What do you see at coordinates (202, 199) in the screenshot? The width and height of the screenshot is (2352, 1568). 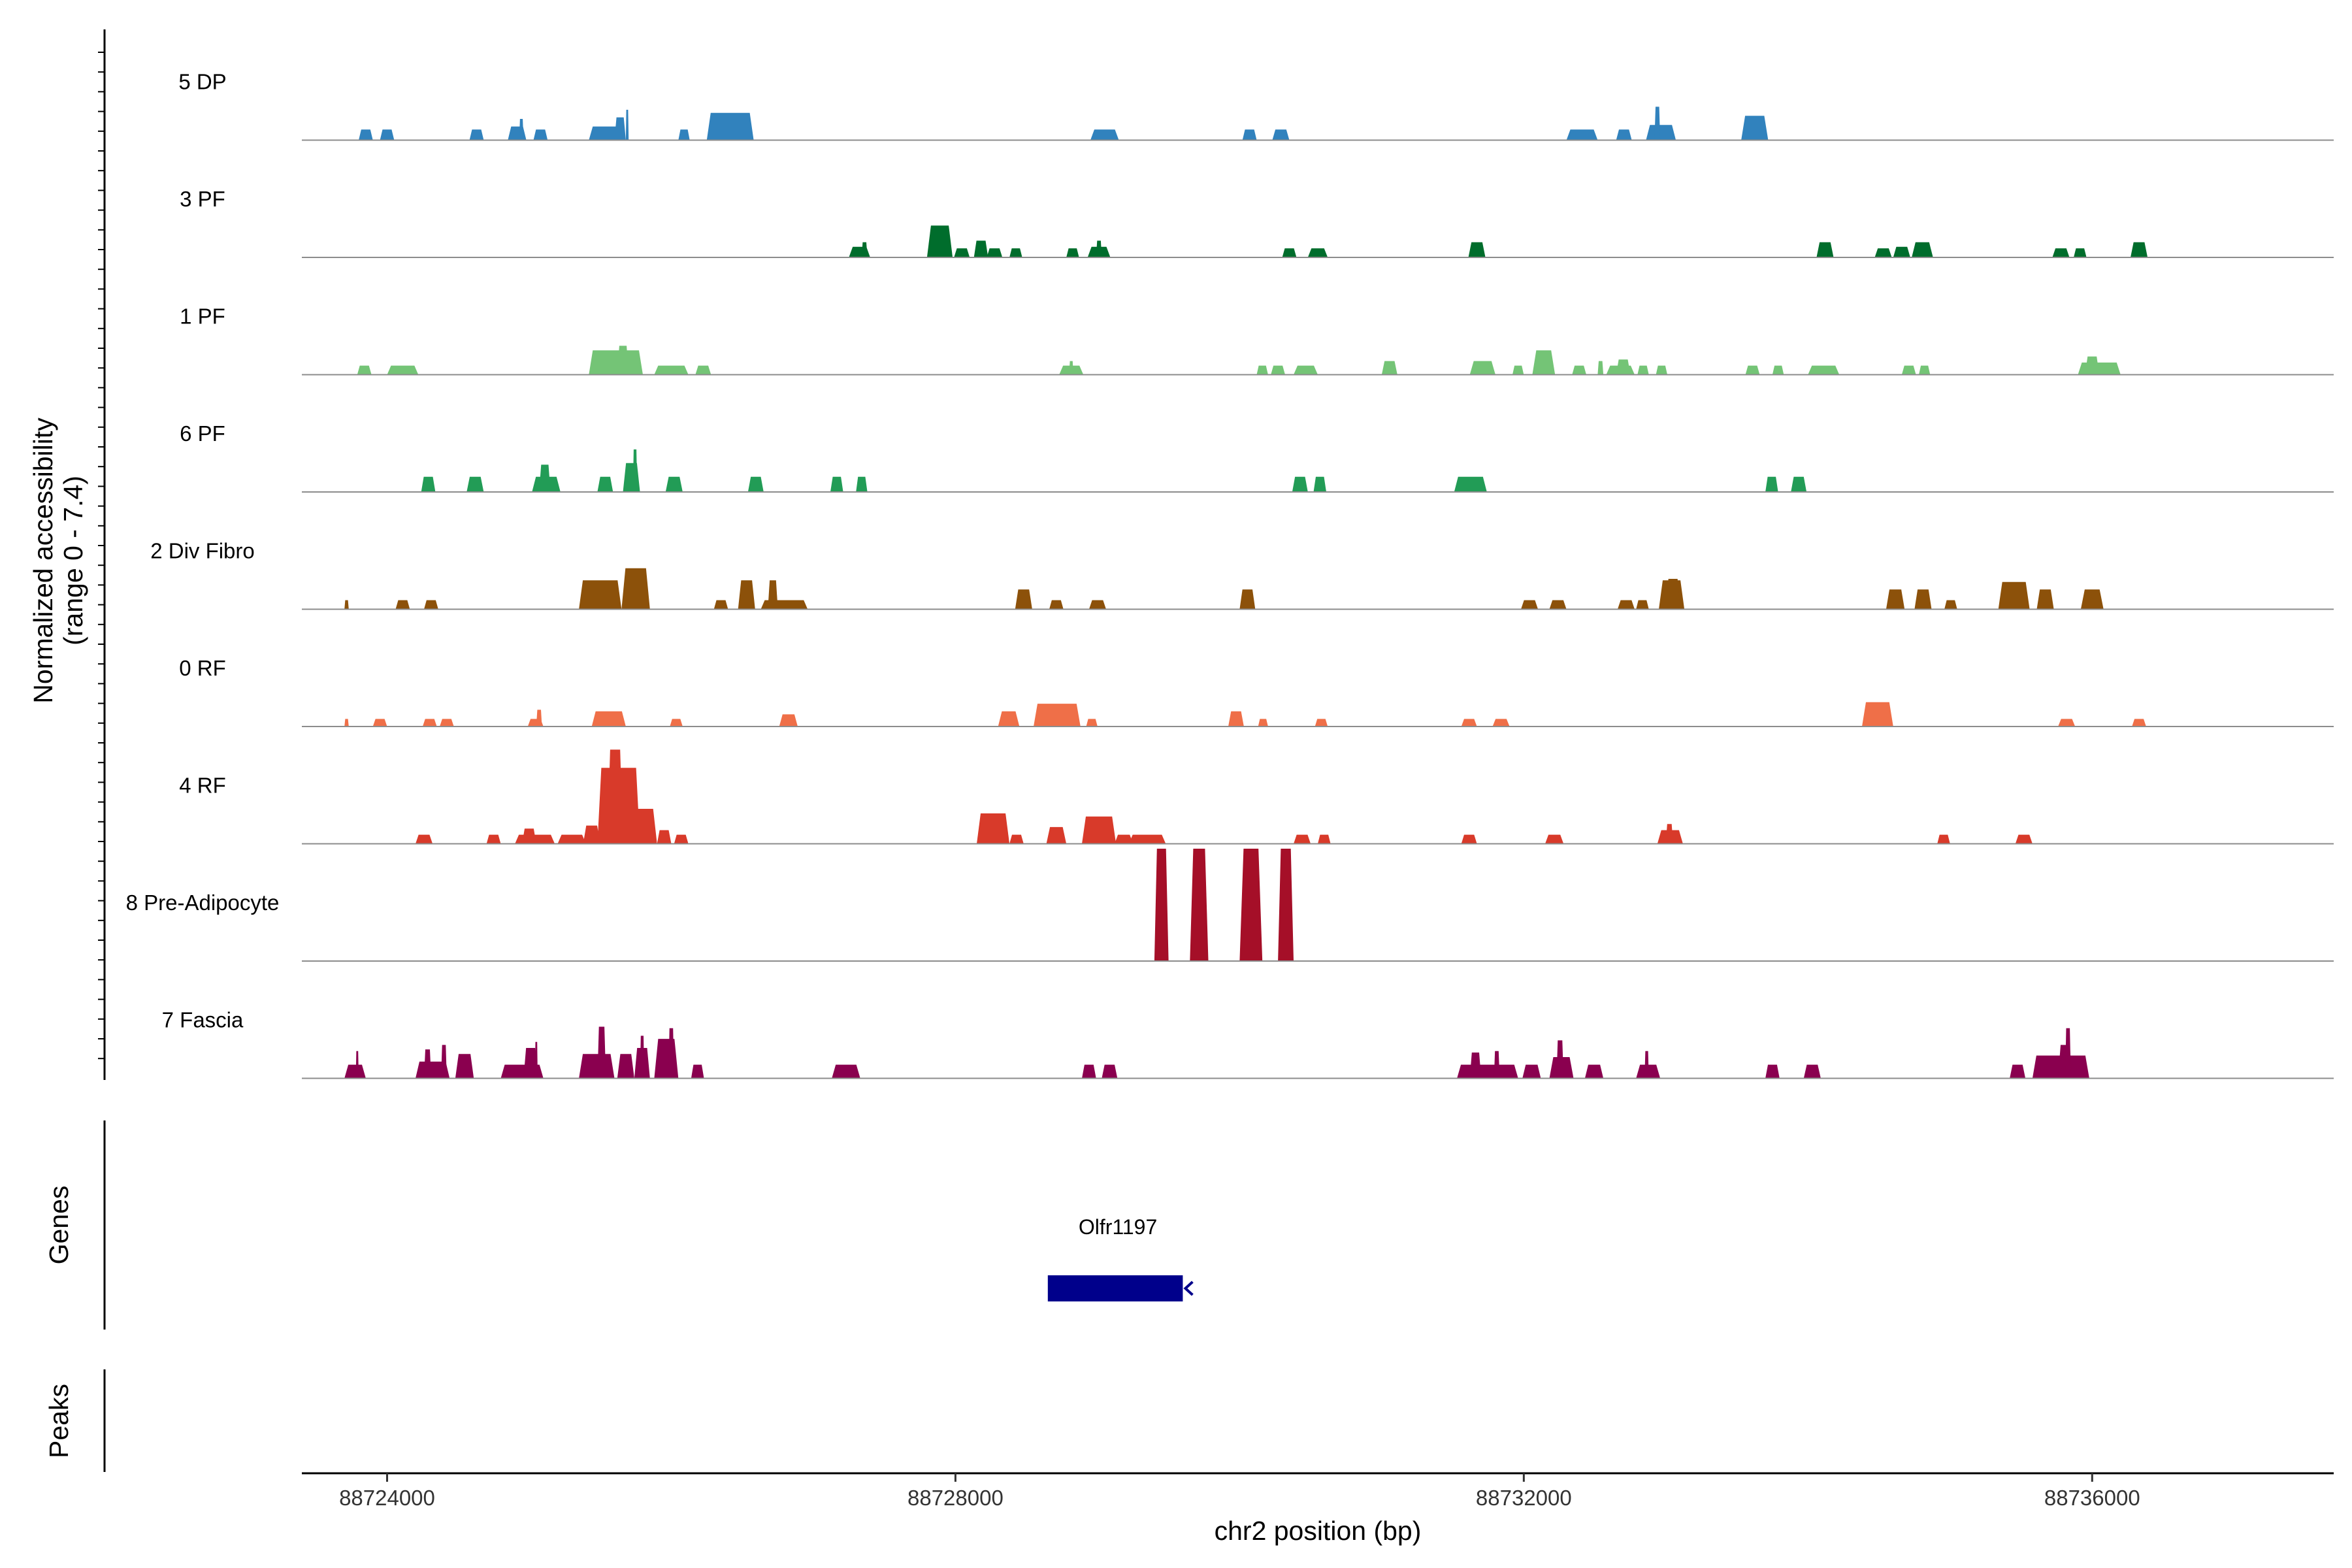 I see `track-label: 3 PF` at bounding box center [202, 199].